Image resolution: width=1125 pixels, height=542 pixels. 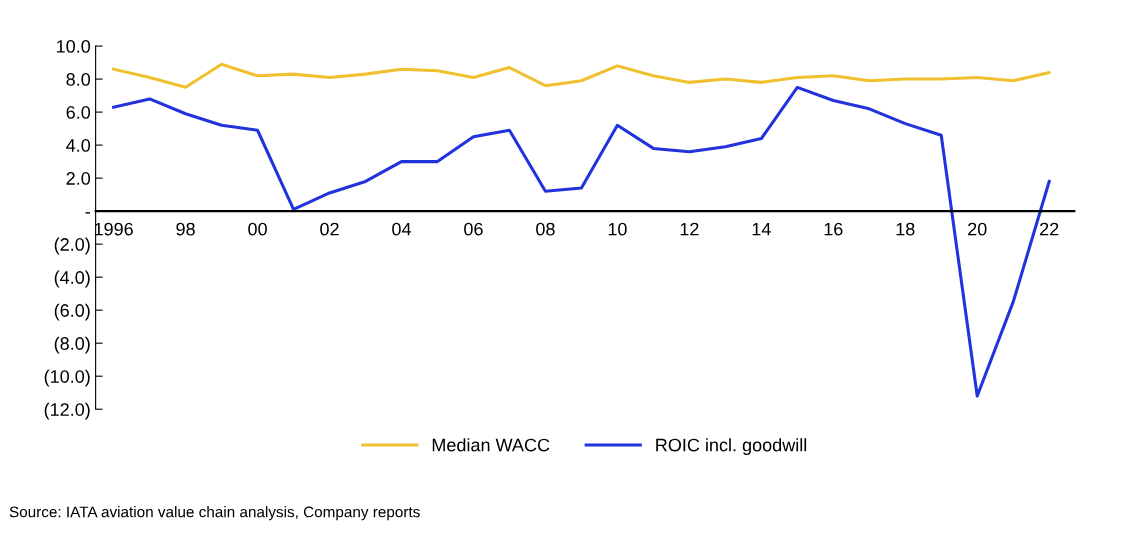 What do you see at coordinates (329, 229) in the screenshot?
I see `x-tick-label: 02` at bounding box center [329, 229].